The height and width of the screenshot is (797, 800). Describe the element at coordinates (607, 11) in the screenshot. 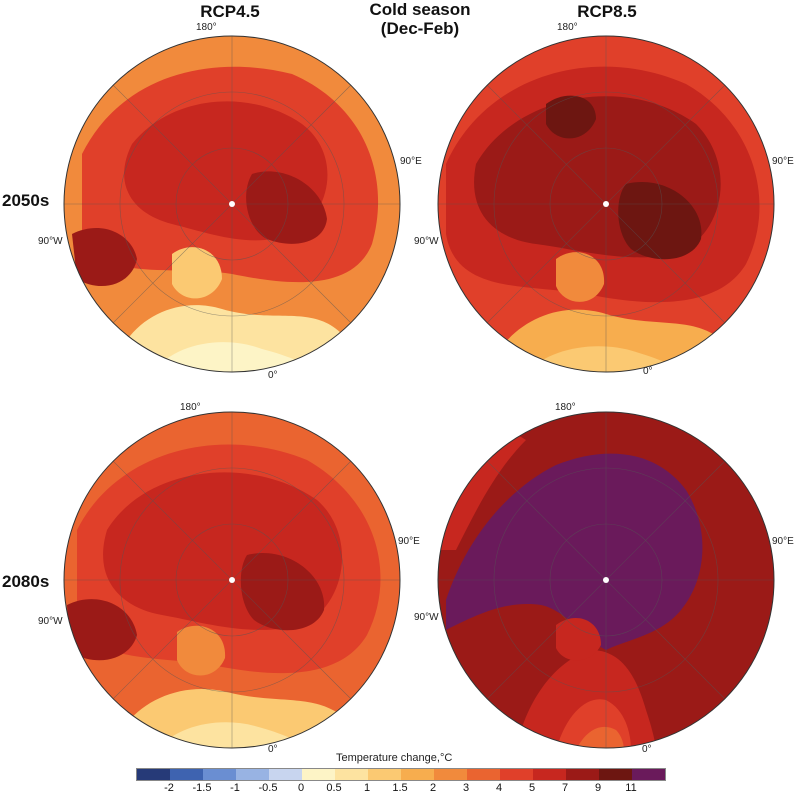

I see `column-title-rcp85: RCP8.5` at that location.